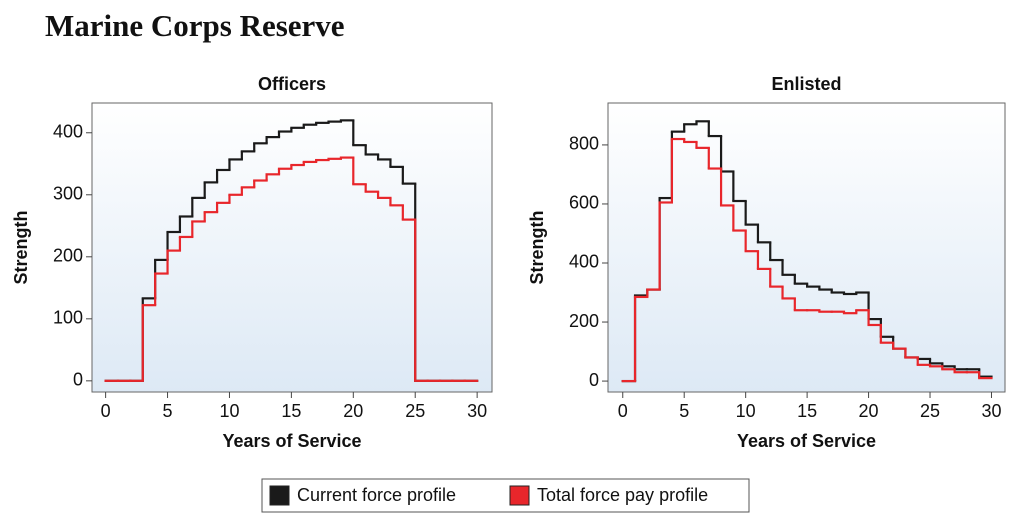 The height and width of the screenshot is (516, 1016). Describe the element at coordinates (68, 194) in the screenshot. I see `y-tick-label: 300` at that location.